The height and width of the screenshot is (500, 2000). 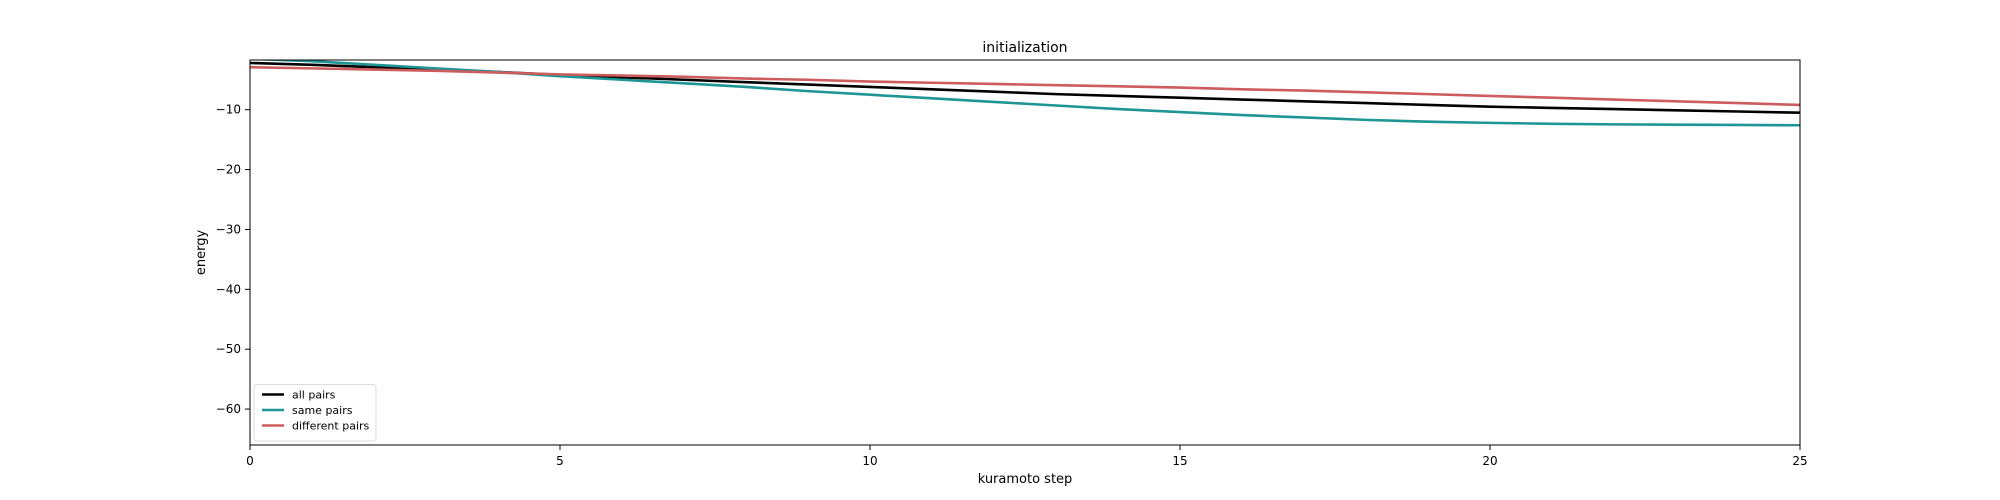 I want to click on chart-title: initialization, so click(x=1024, y=48).